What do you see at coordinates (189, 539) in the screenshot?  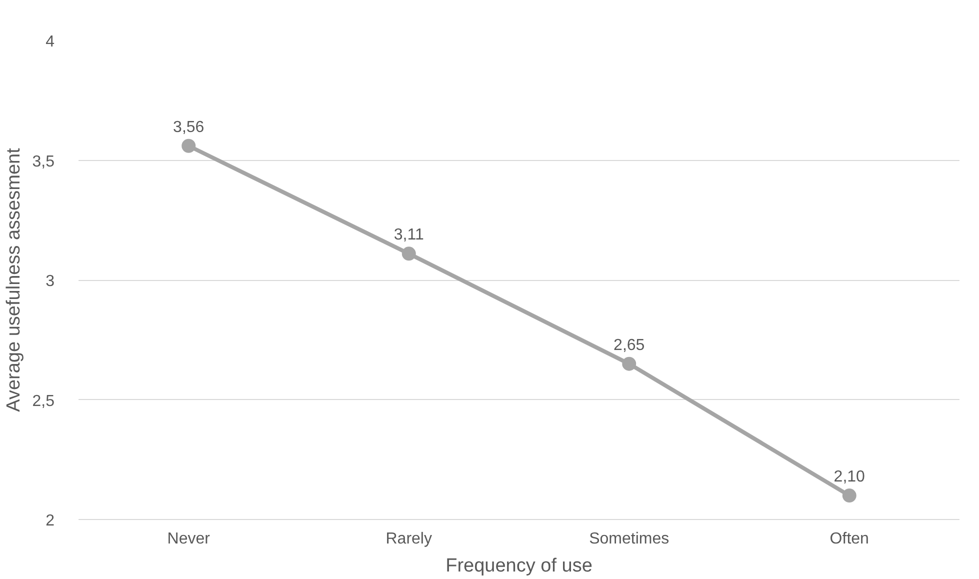 I see `x-tick-label: Never` at bounding box center [189, 539].